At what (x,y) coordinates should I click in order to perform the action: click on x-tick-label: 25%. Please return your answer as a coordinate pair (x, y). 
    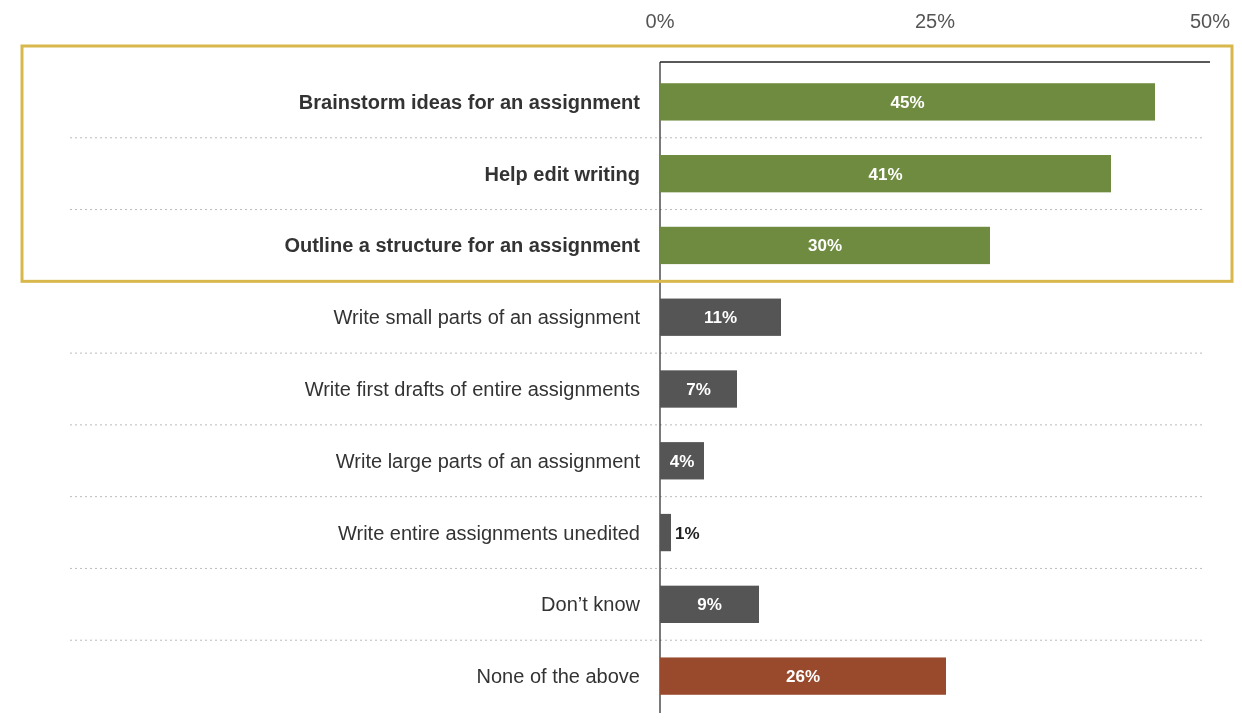
    Looking at the image, I should click on (935, 21).